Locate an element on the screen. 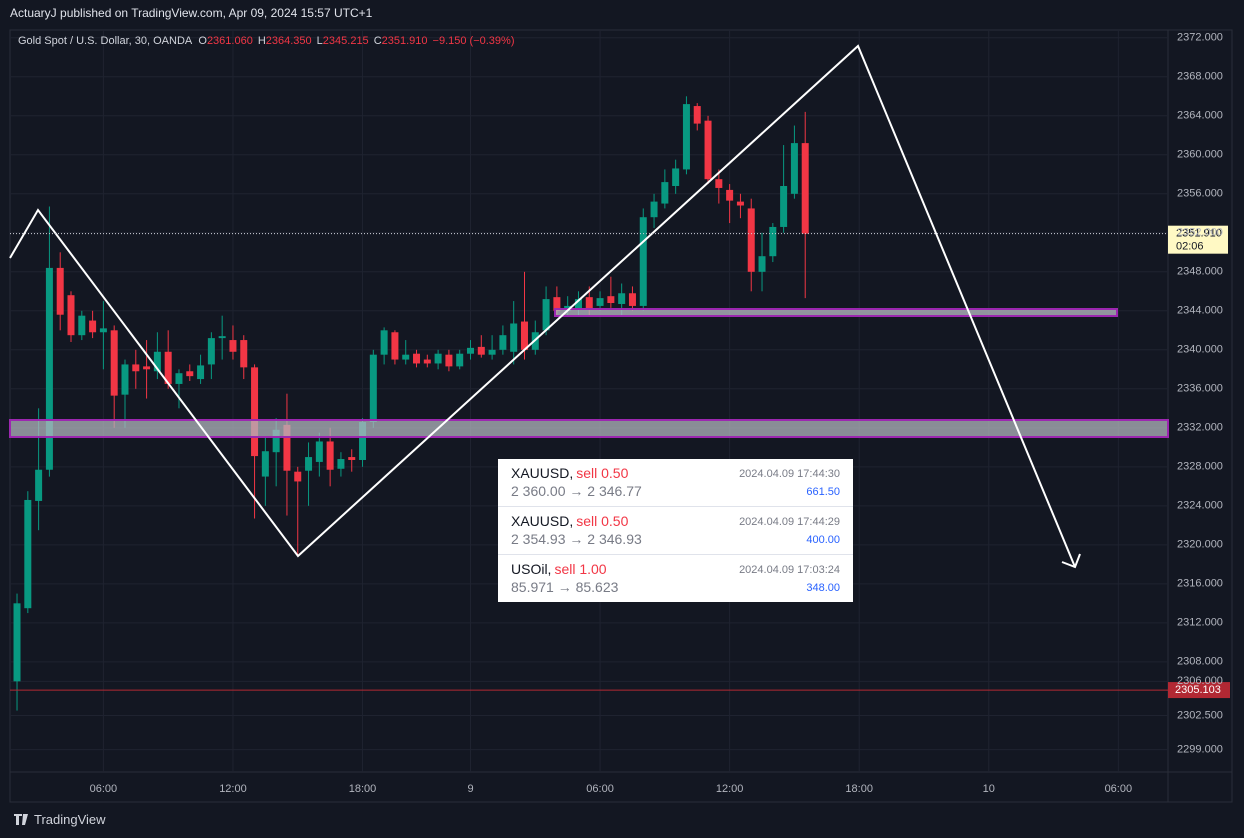 The width and height of the screenshot is (1244, 838). x-tick-label: 9 is located at coordinates (470, 789).